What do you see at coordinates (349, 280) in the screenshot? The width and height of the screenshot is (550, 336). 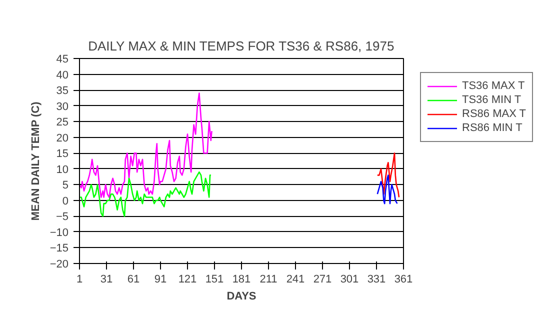 I see `x-tick-label: 301` at bounding box center [349, 280].